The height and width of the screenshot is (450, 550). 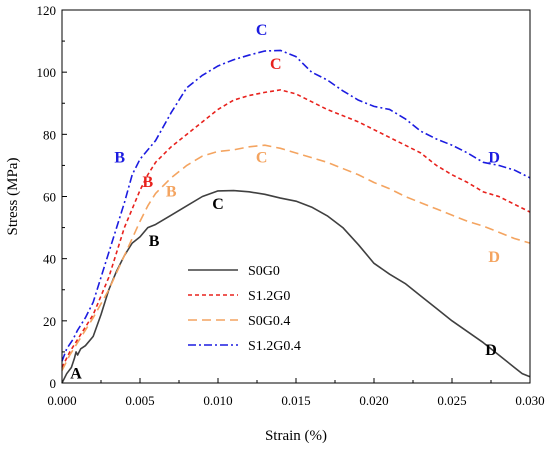 What do you see at coordinates (451, 400) in the screenshot?
I see `x-tick-label: 0.025` at bounding box center [451, 400].